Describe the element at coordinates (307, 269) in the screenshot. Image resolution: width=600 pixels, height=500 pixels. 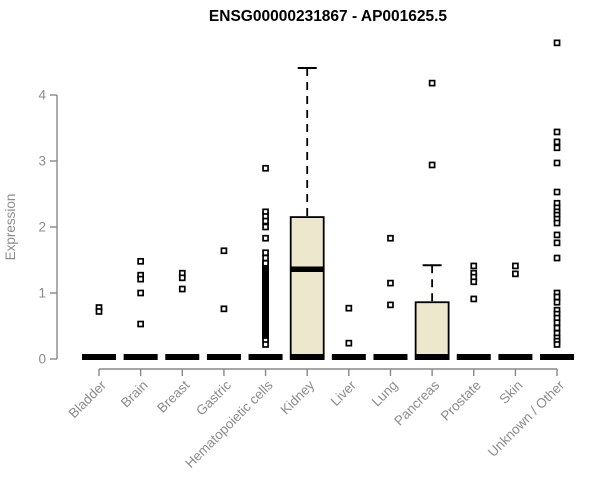
I see `median-line` at that location.